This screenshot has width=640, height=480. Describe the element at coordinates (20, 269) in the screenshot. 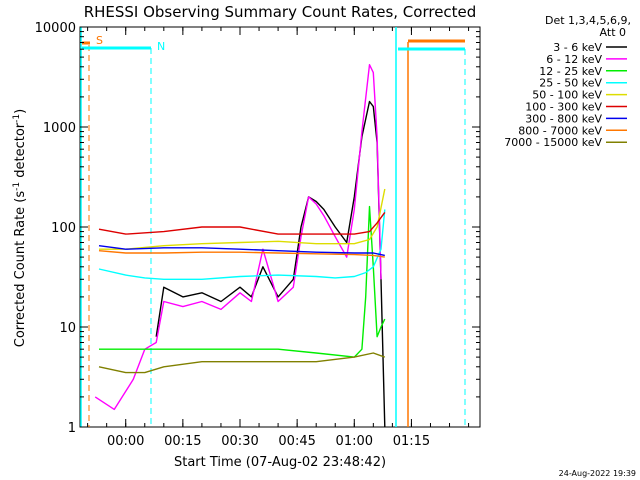

I see `y-axis-label-main: Corrected Count Rate (s` at that location.